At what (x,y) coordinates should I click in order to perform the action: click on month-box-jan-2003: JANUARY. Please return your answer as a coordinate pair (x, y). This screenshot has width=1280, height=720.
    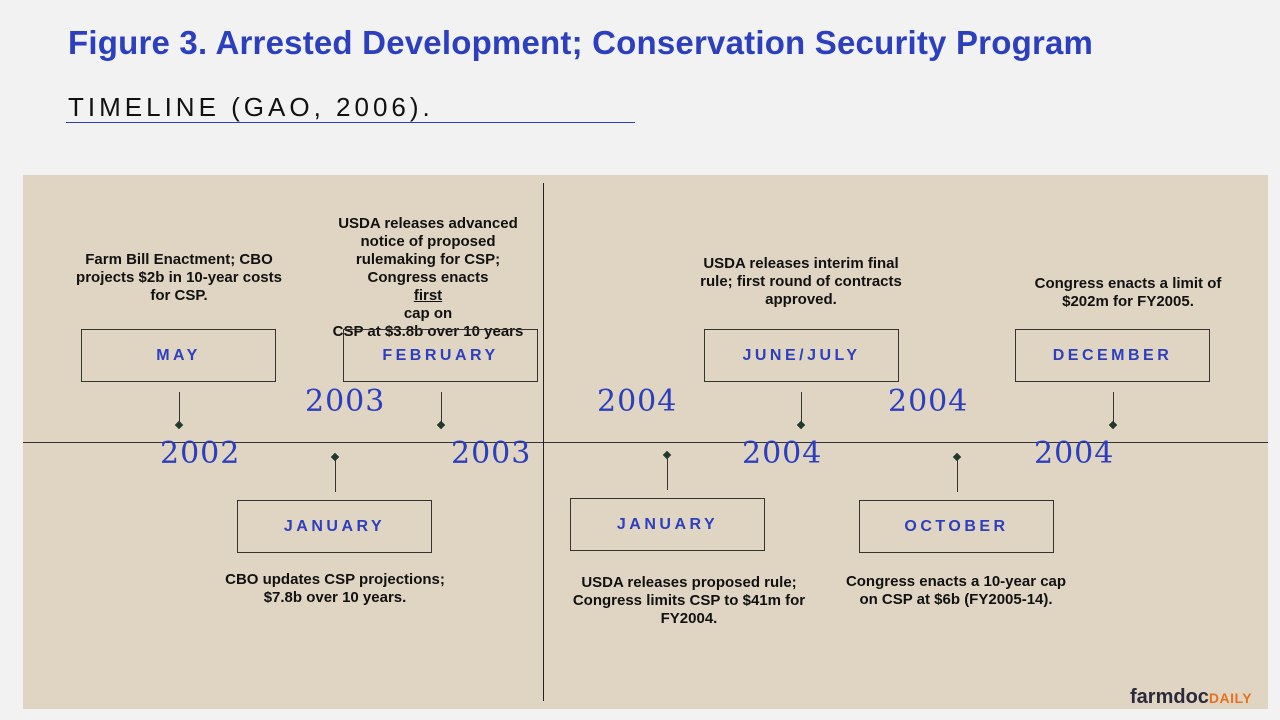
    Looking at the image, I should click on (334, 526).